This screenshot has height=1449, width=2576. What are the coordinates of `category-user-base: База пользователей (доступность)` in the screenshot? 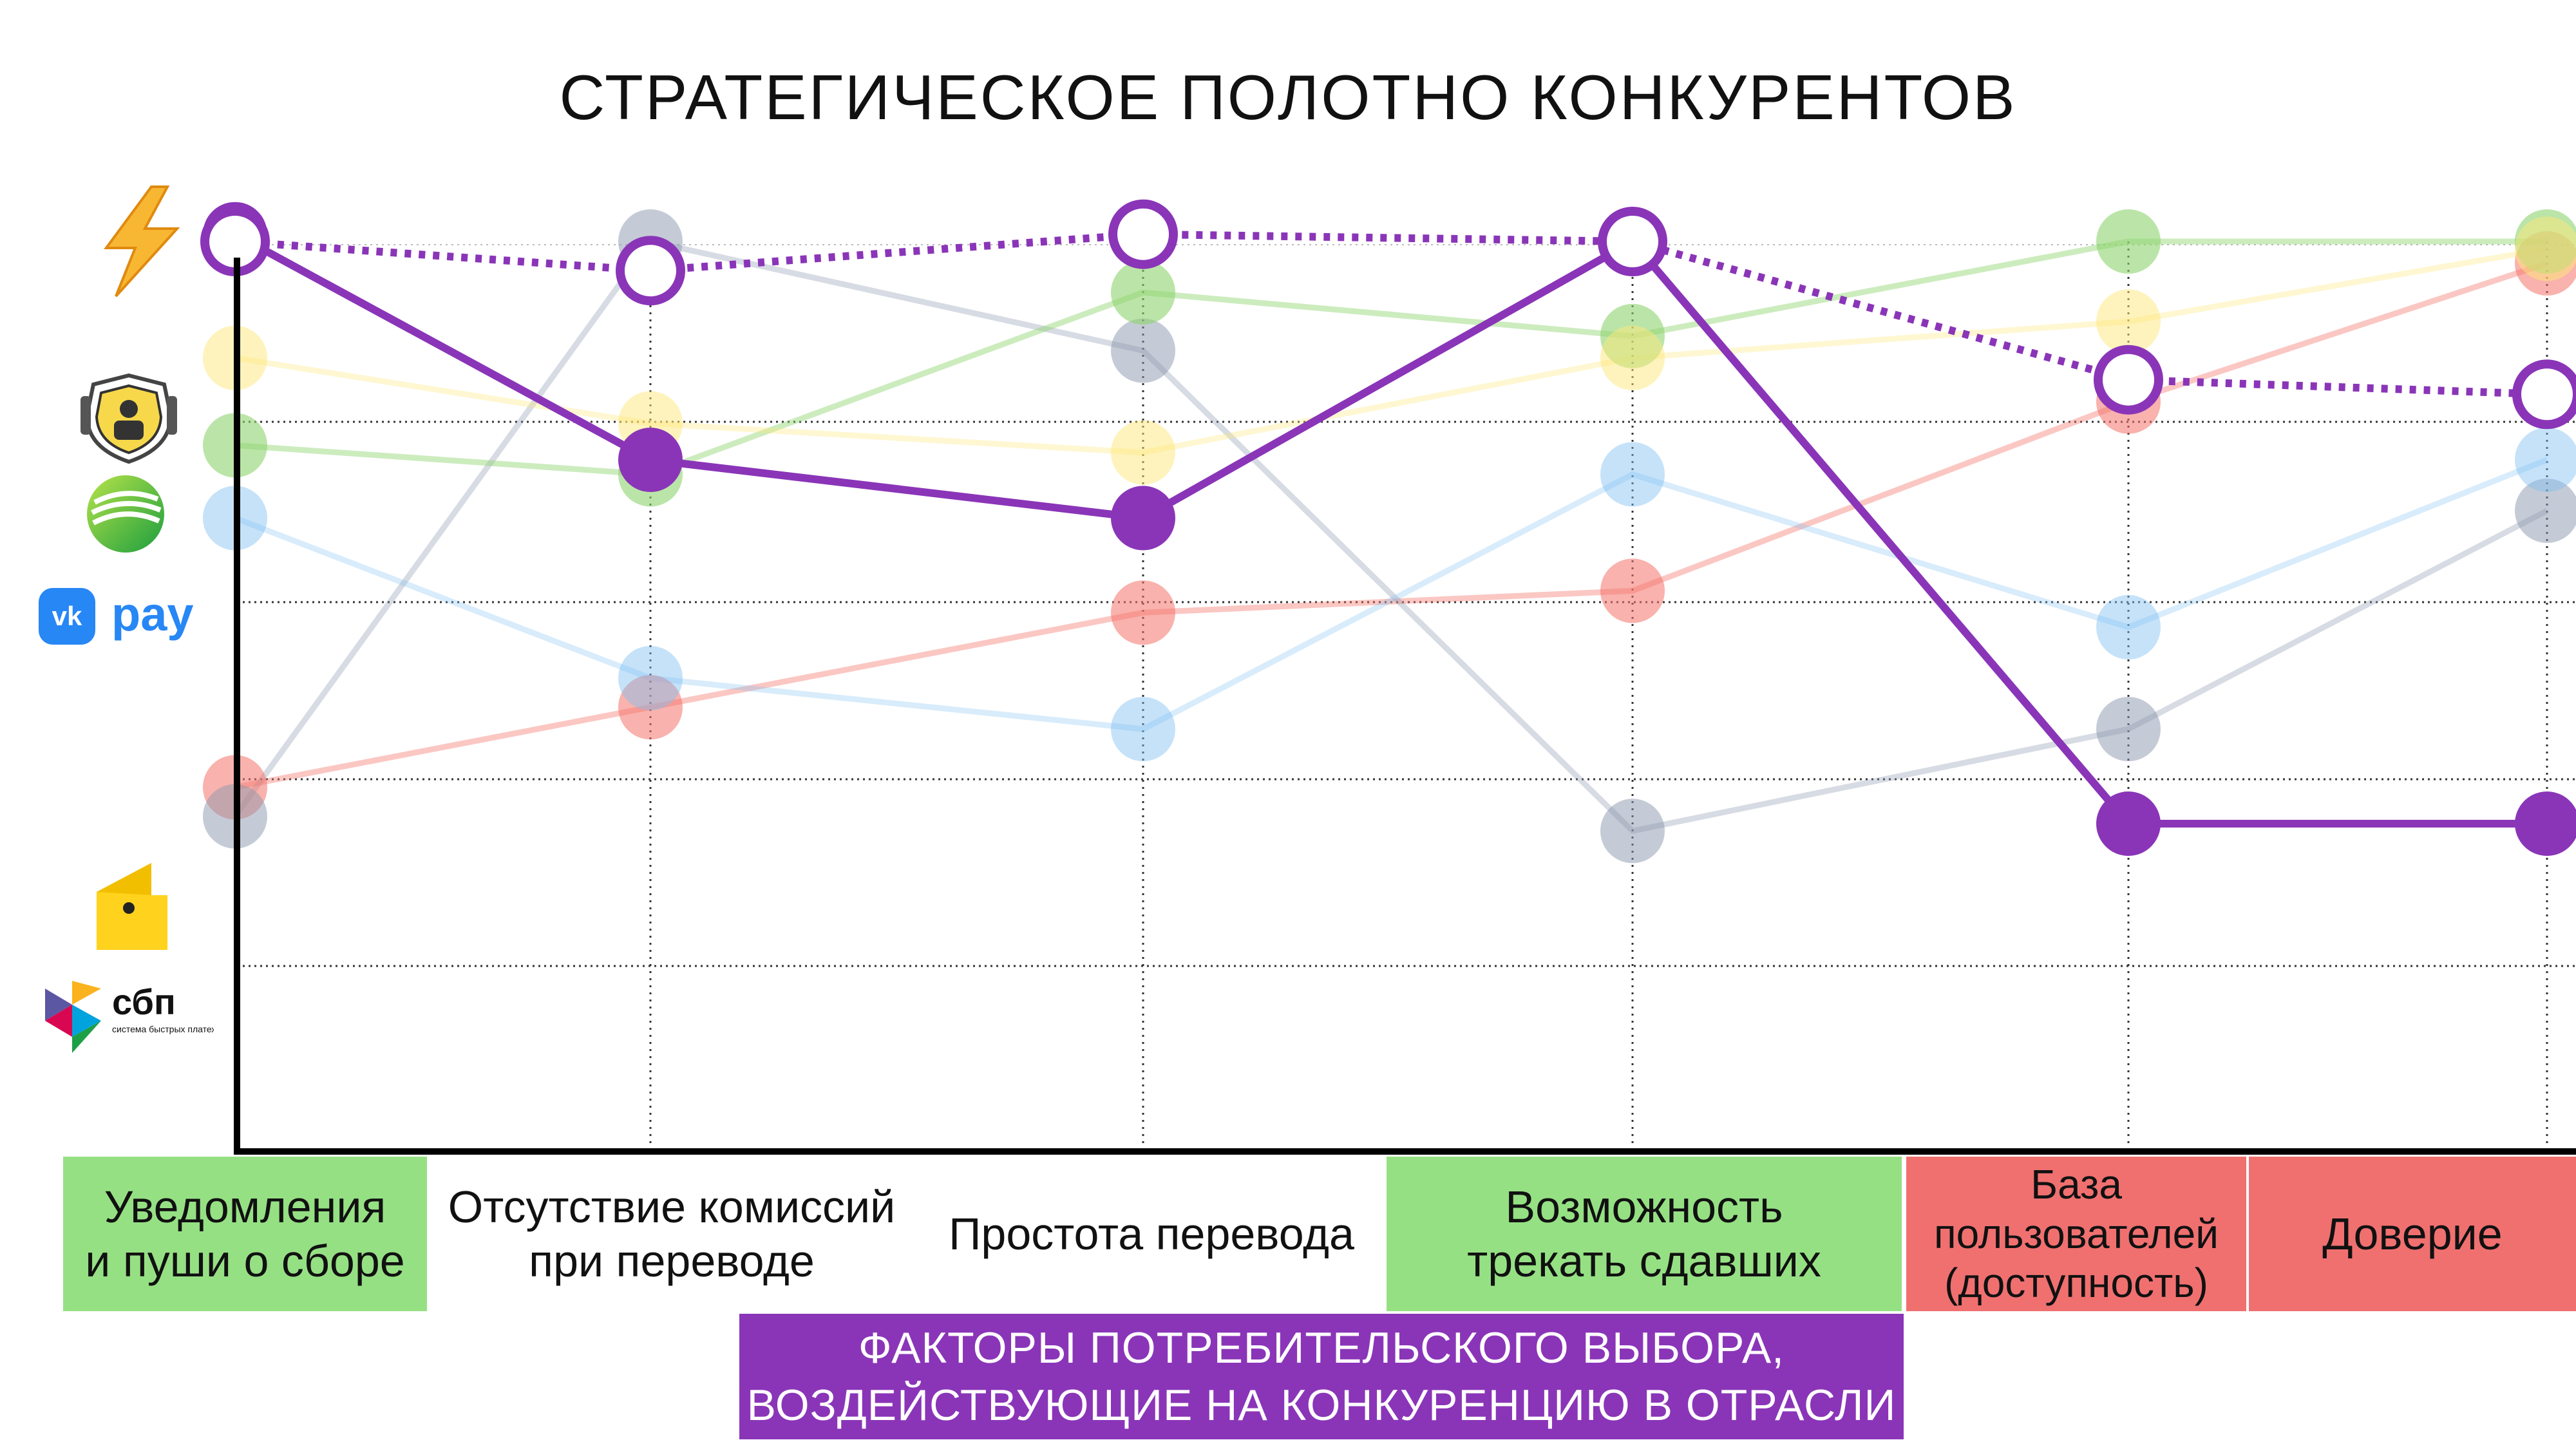 It's located at (2076, 1234).